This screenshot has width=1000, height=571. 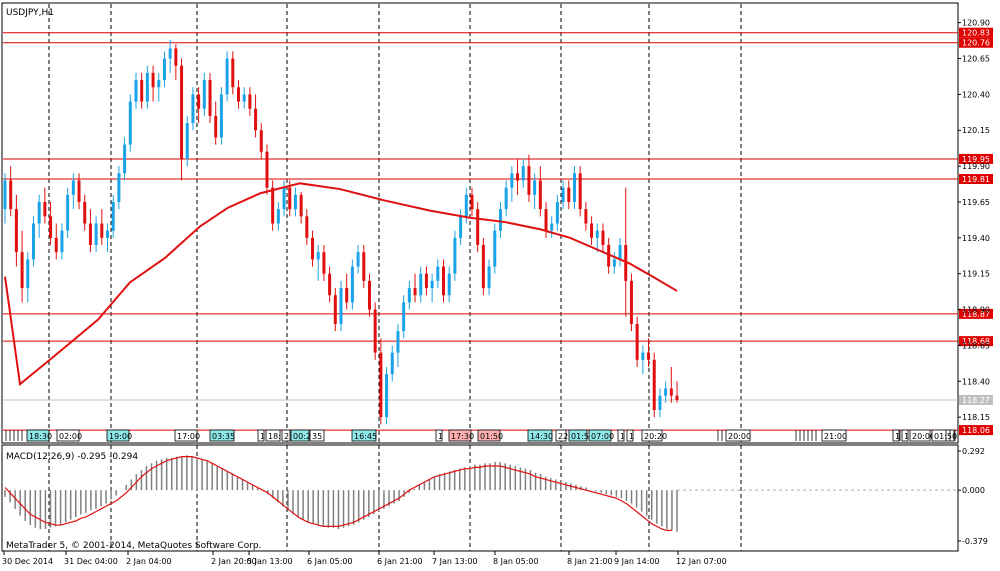 I want to click on price-tick-label: 119.90, so click(x=976, y=166).